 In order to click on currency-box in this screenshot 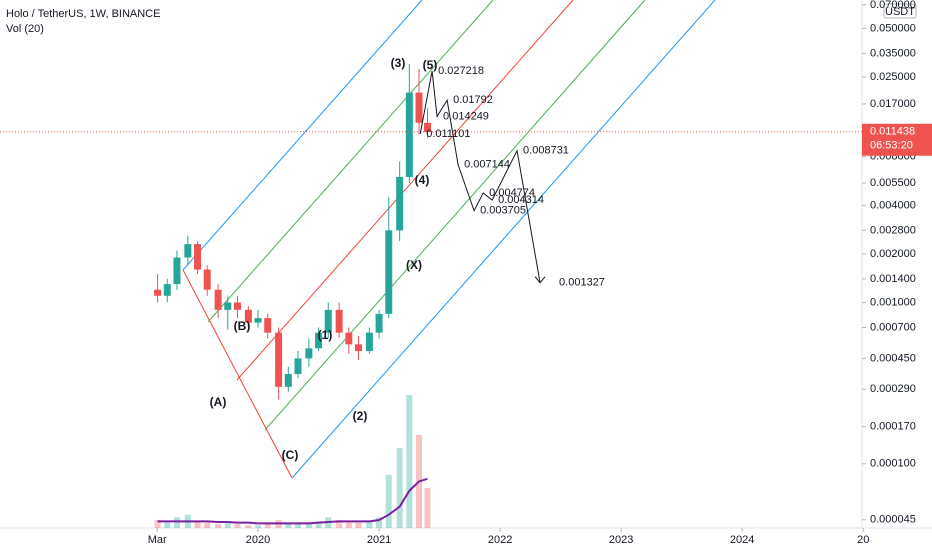, I will do `click(900, 11)`.